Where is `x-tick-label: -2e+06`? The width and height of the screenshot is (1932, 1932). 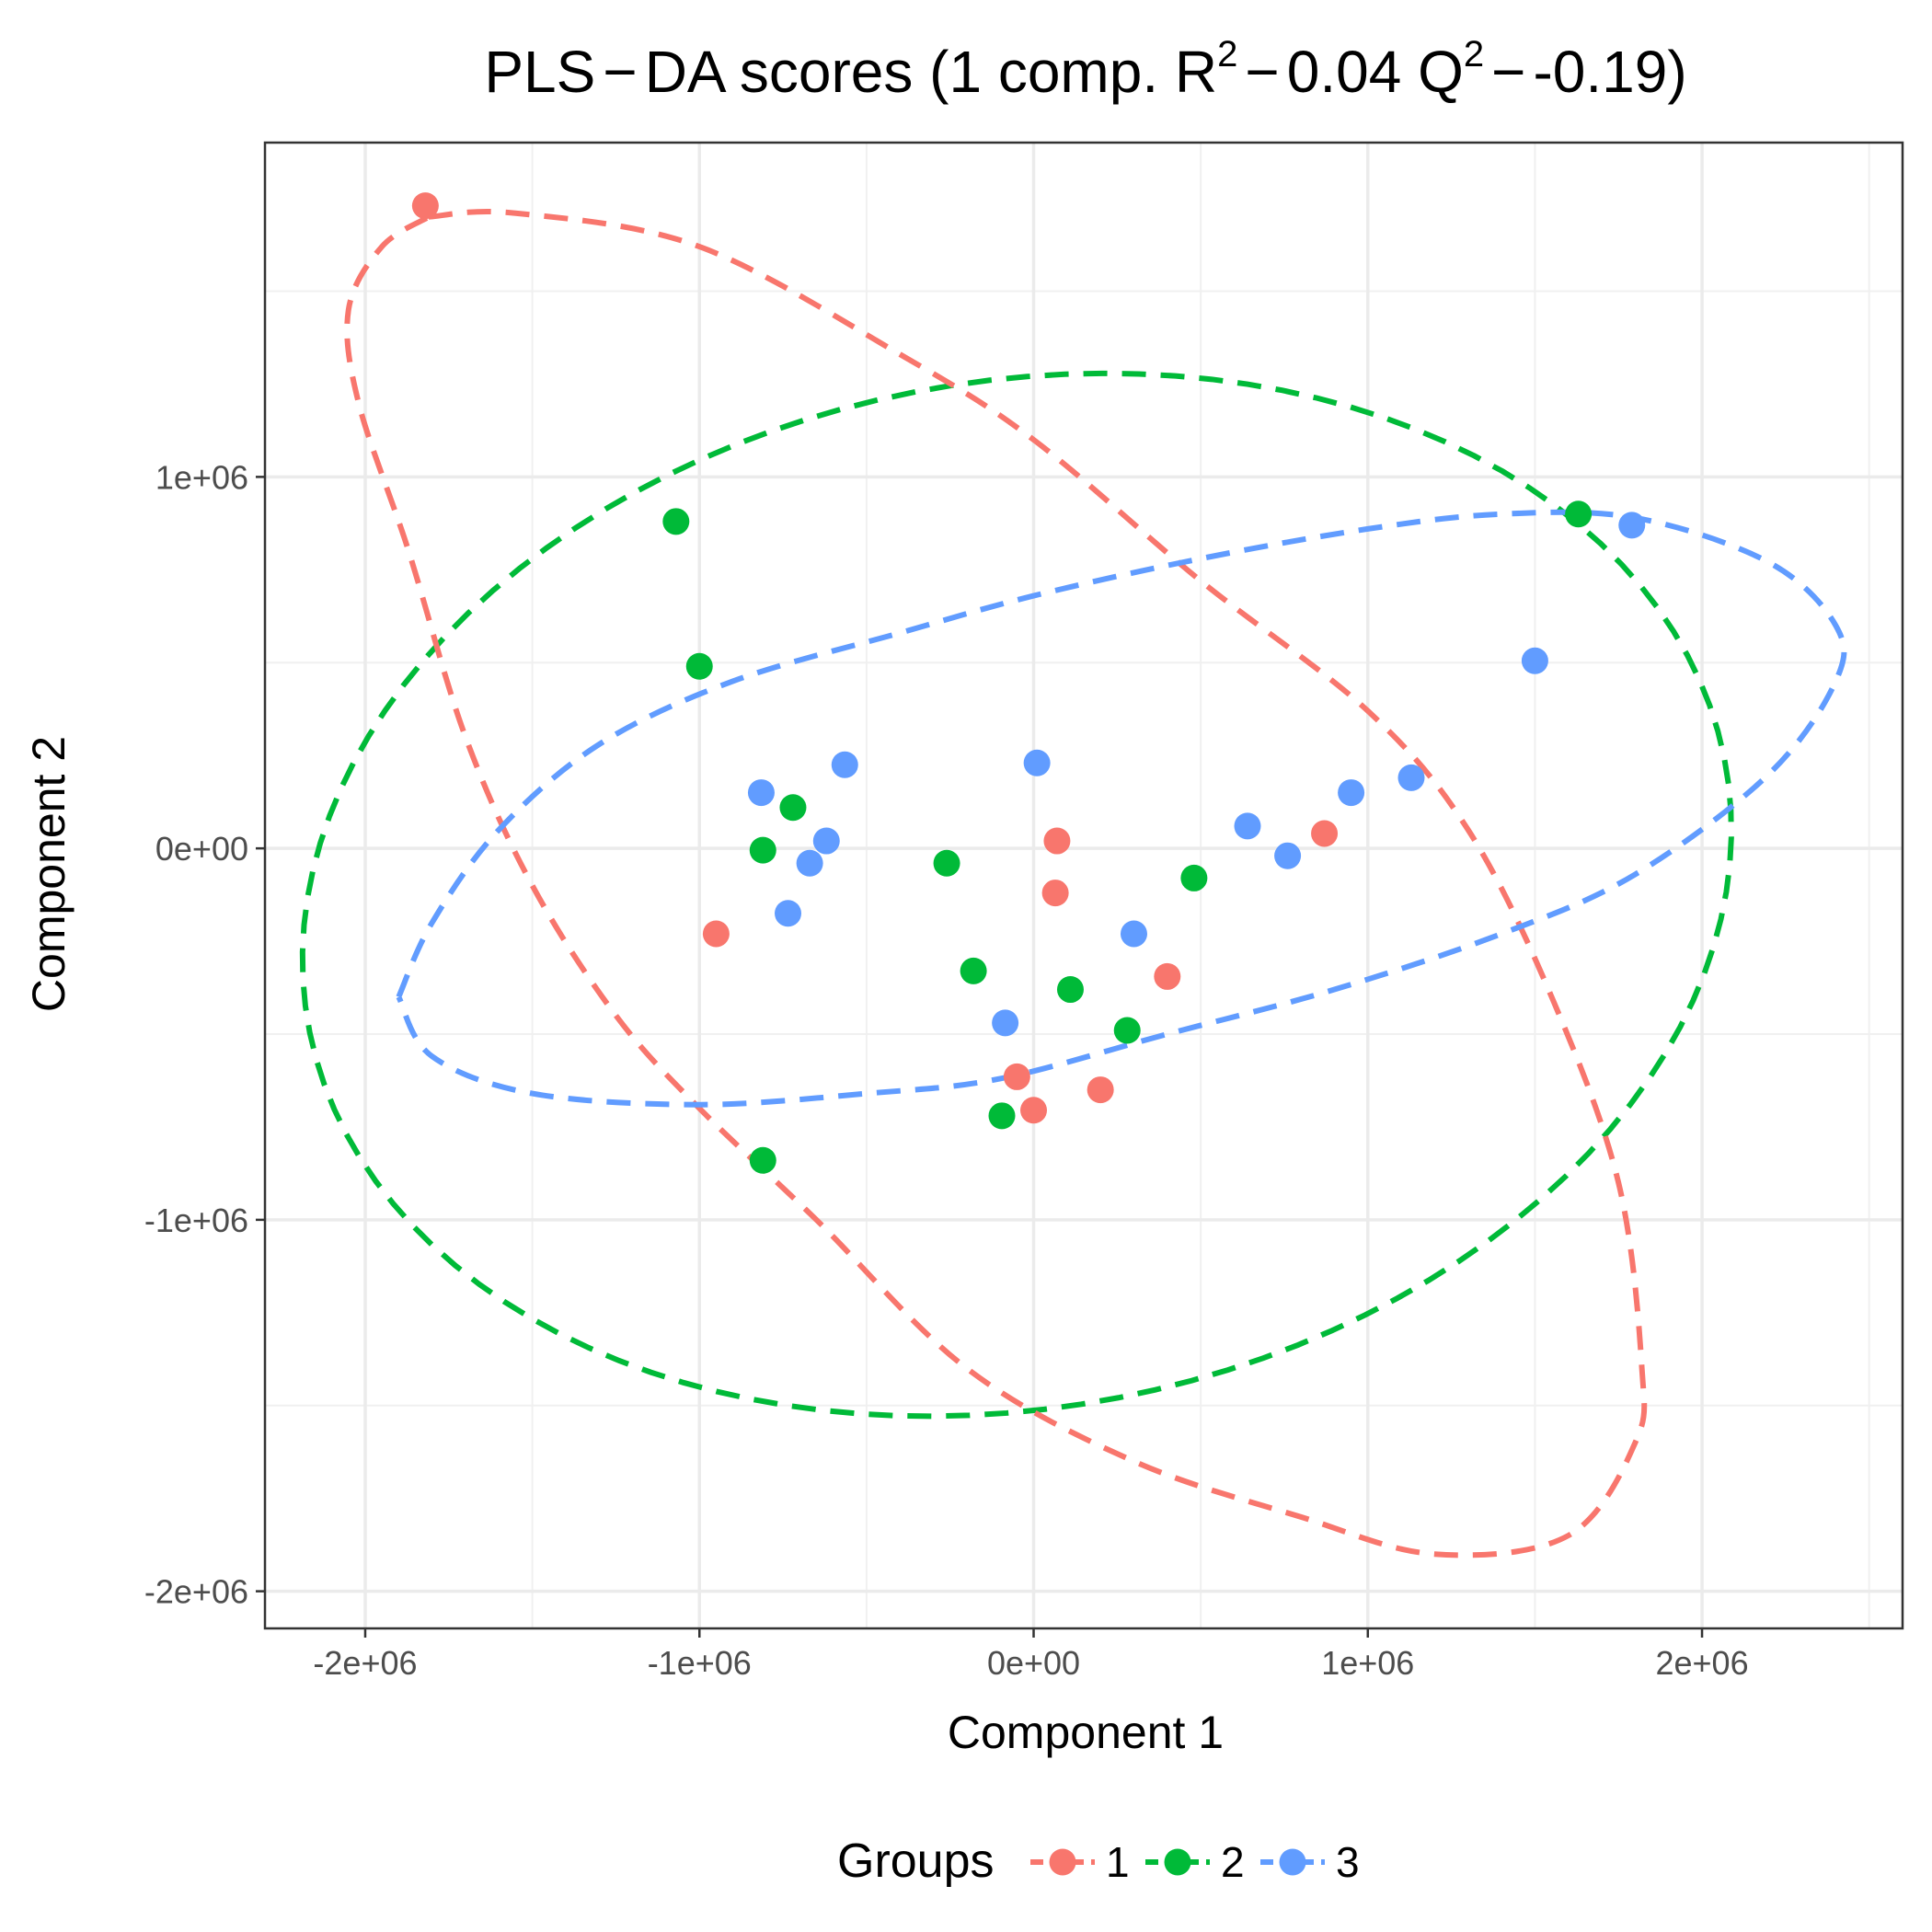 x-tick-label: -2e+06 is located at coordinates (365, 1663).